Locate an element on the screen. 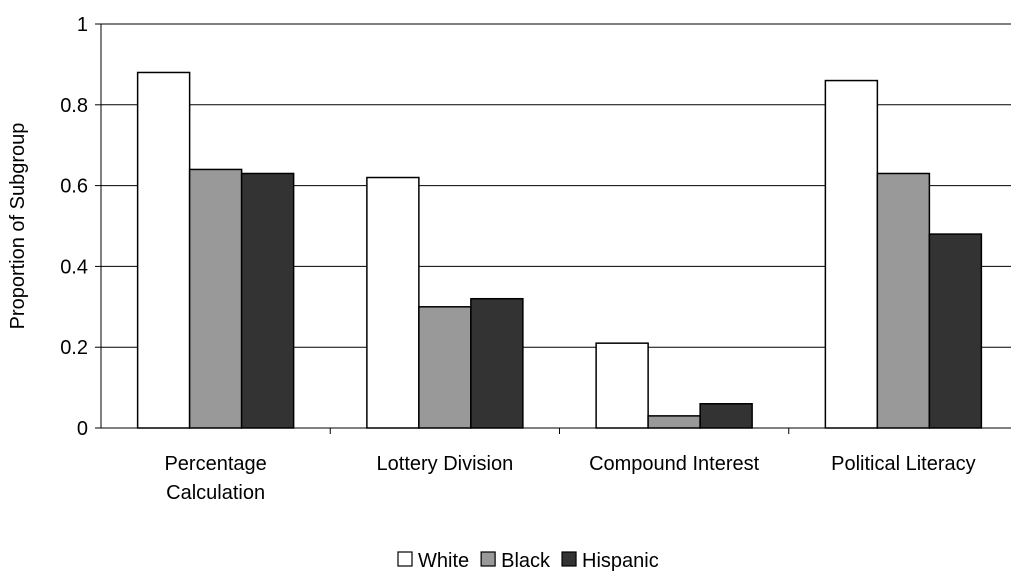 The image size is (1011, 586). x-tick-label: Percentage is located at coordinates (215, 464).